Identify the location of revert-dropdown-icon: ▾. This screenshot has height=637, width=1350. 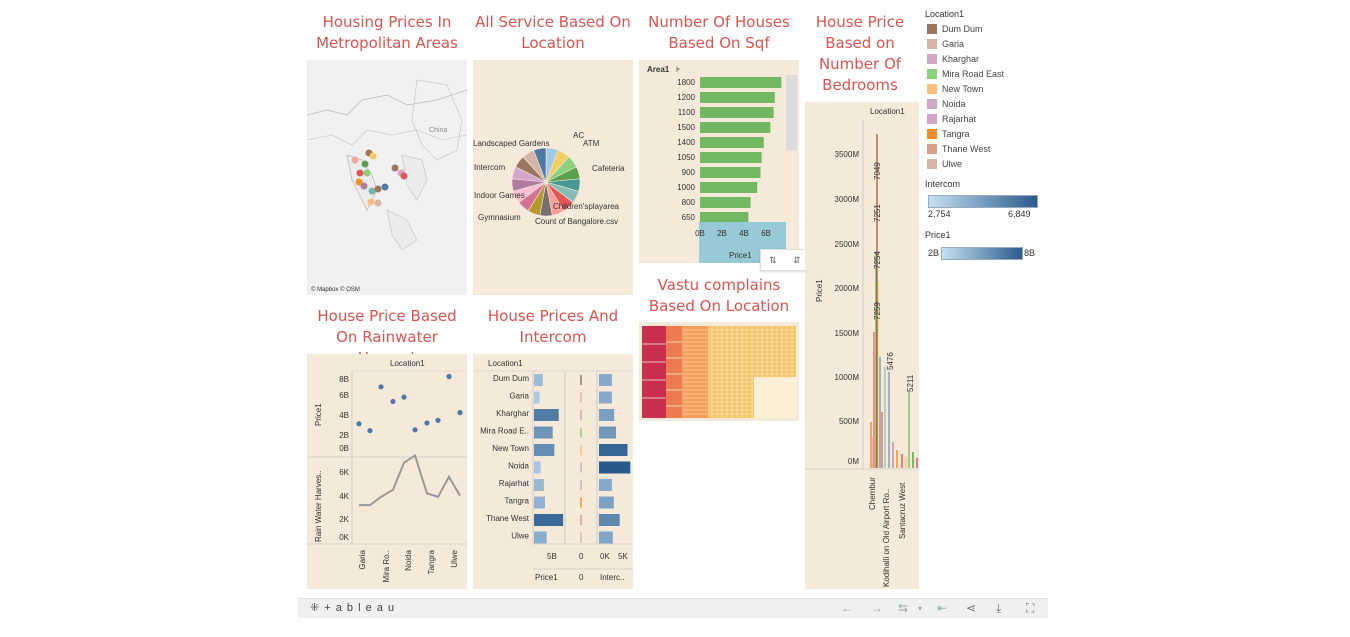
(920, 608).